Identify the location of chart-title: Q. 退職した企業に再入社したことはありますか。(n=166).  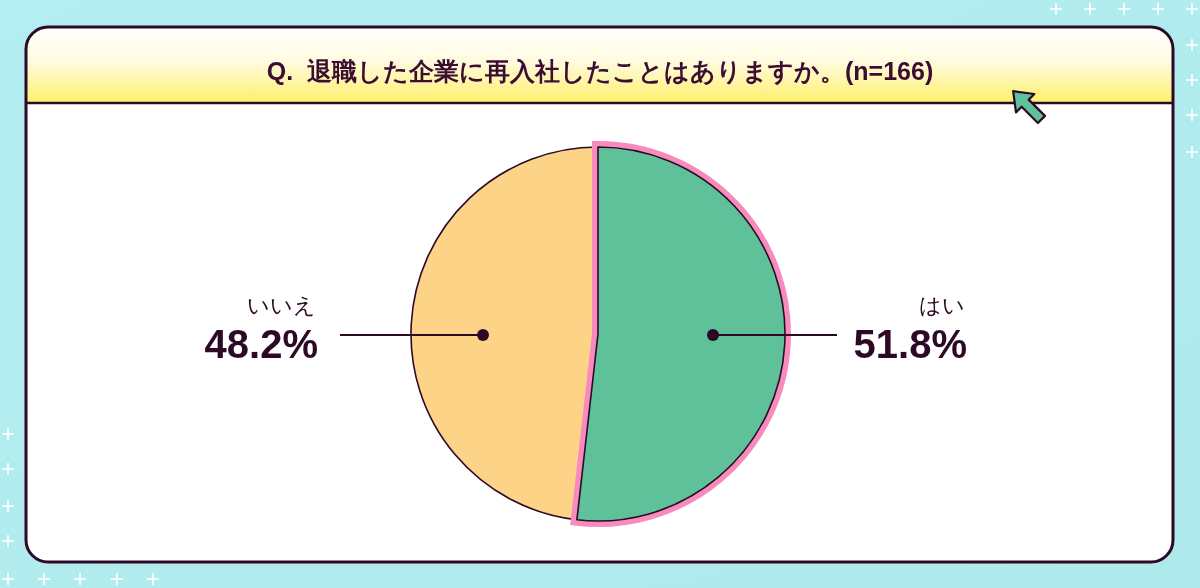
(600, 71).